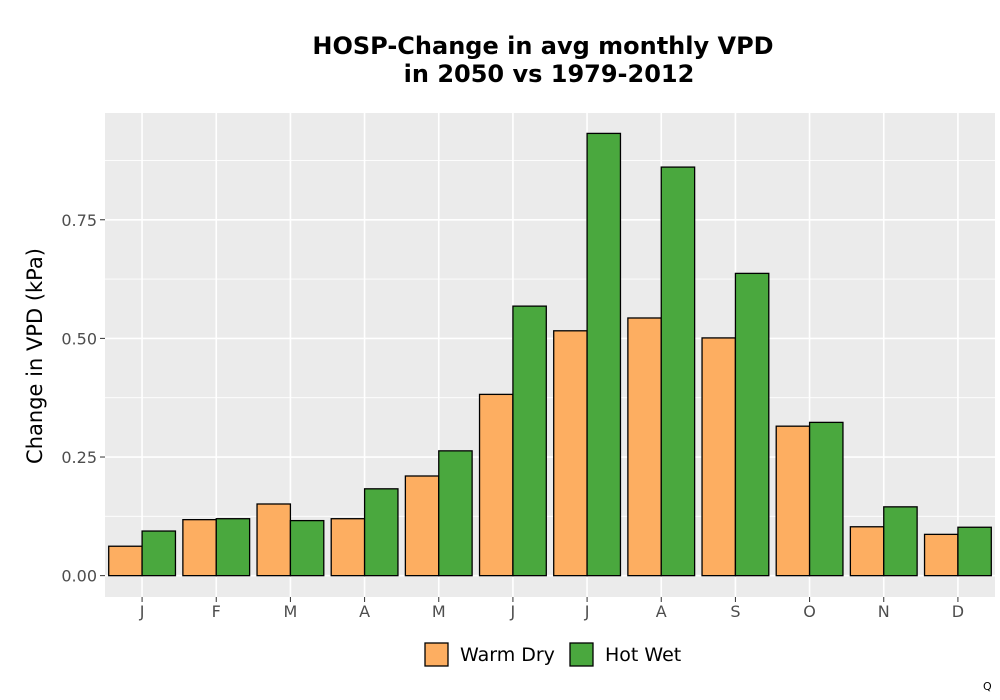 The width and height of the screenshot is (1000, 700). Describe the element at coordinates (79, 576) in the screenshot. I see `y-tick-label: 0.00` at that location.